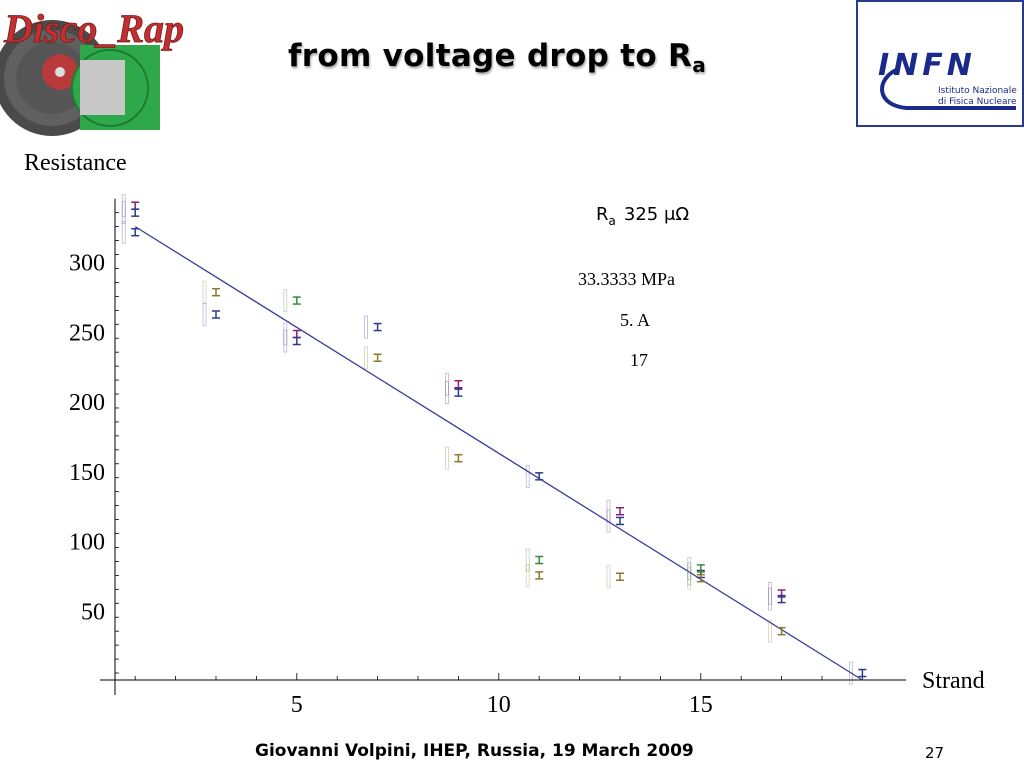 This screenshot has width=1024, height=768. What do you see at coordinates (626, 279) in the screenshot?
I see `pressure-label: 33.3333 MPa` at bounding box center [626, 279].